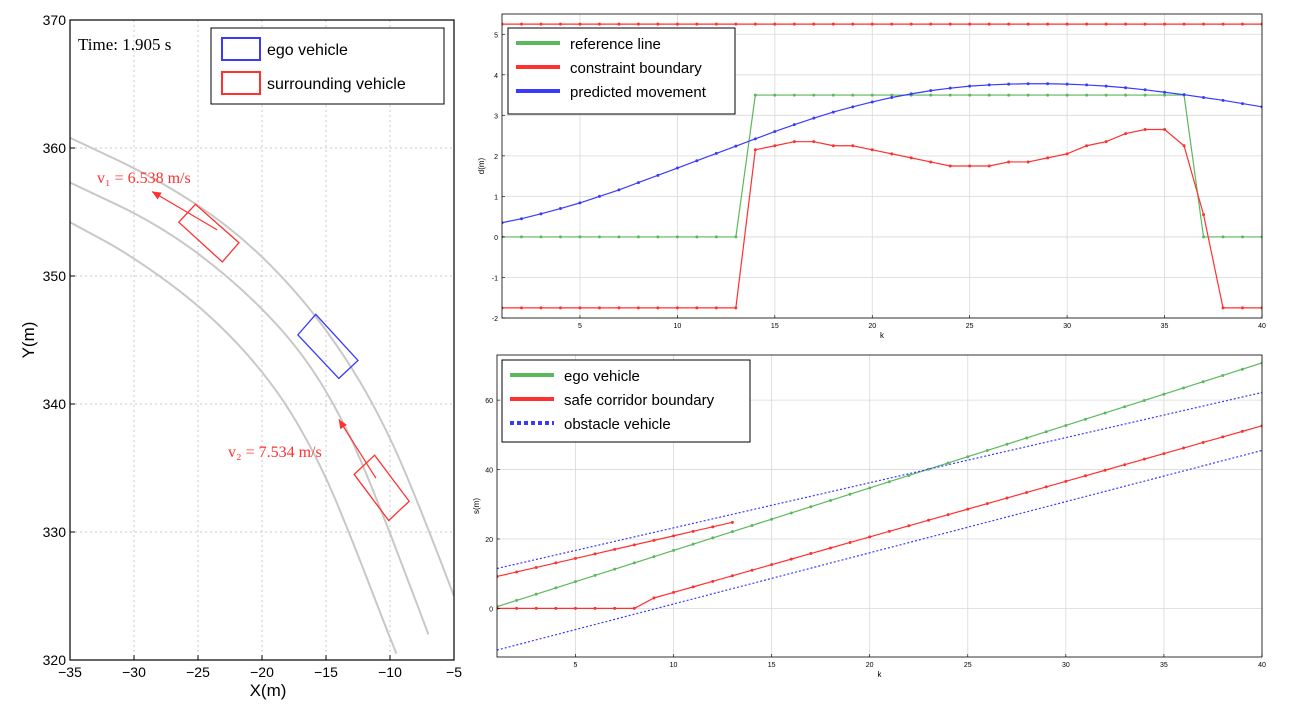  What do you see at coordinates (775, 326) in the screenshot?
I see `lateral-xtick-label: 15` at bounding box center [775, 326].